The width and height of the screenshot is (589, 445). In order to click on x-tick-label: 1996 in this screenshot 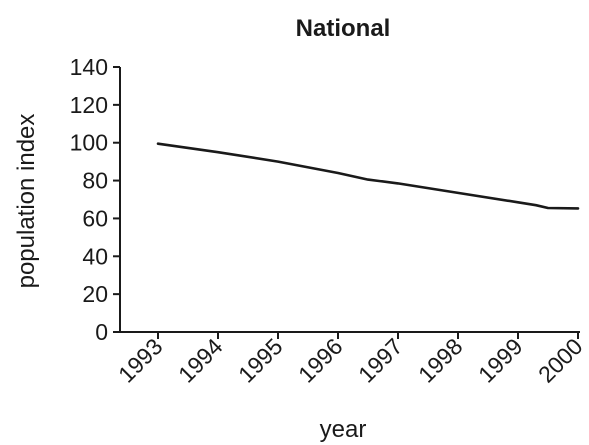, I will do `click(320, 360)`.